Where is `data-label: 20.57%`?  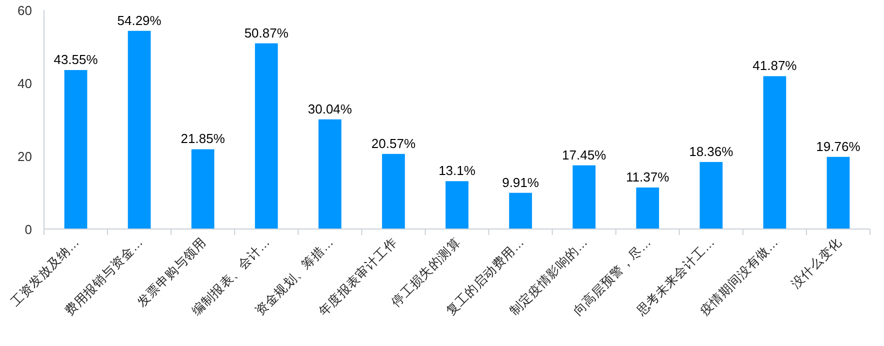
data-label: 20.57% is located at coordinates (393, 143).